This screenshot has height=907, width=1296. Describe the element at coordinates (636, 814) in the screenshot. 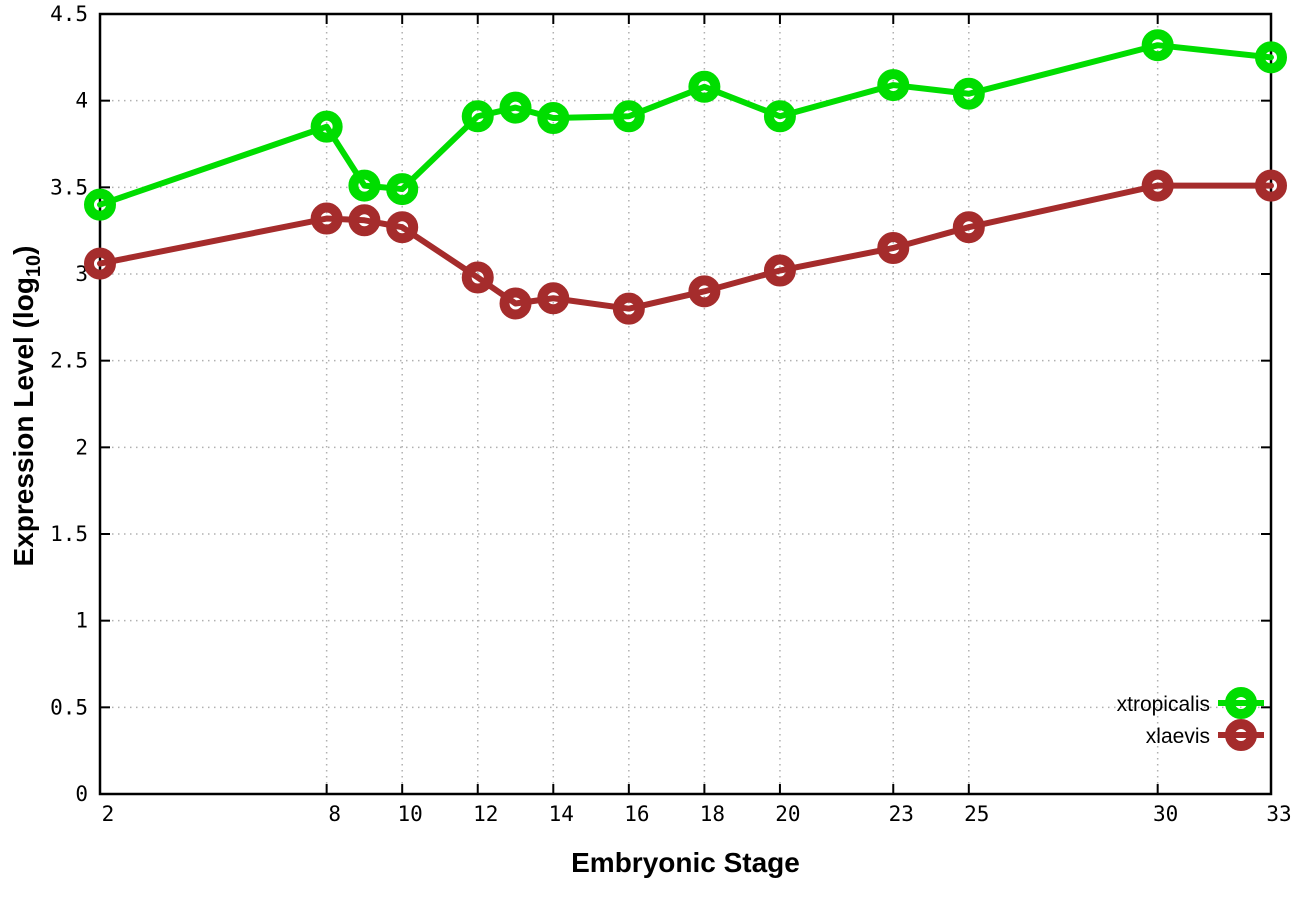

I see `x-tick-label: 16` at that location.